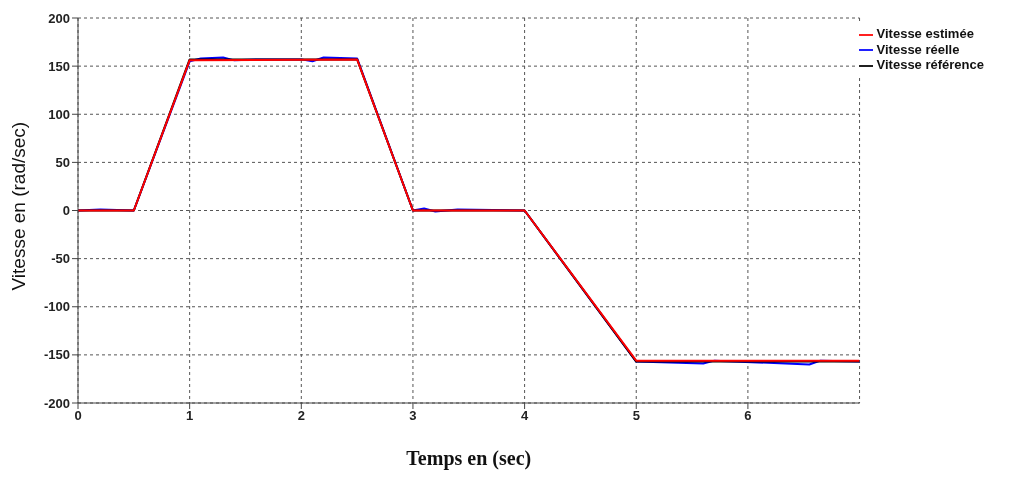  Describe the element at coordinates (18, 206) in the screenshot. I see `y-axis-title: Vitesse en (rad/sec)` at that location.